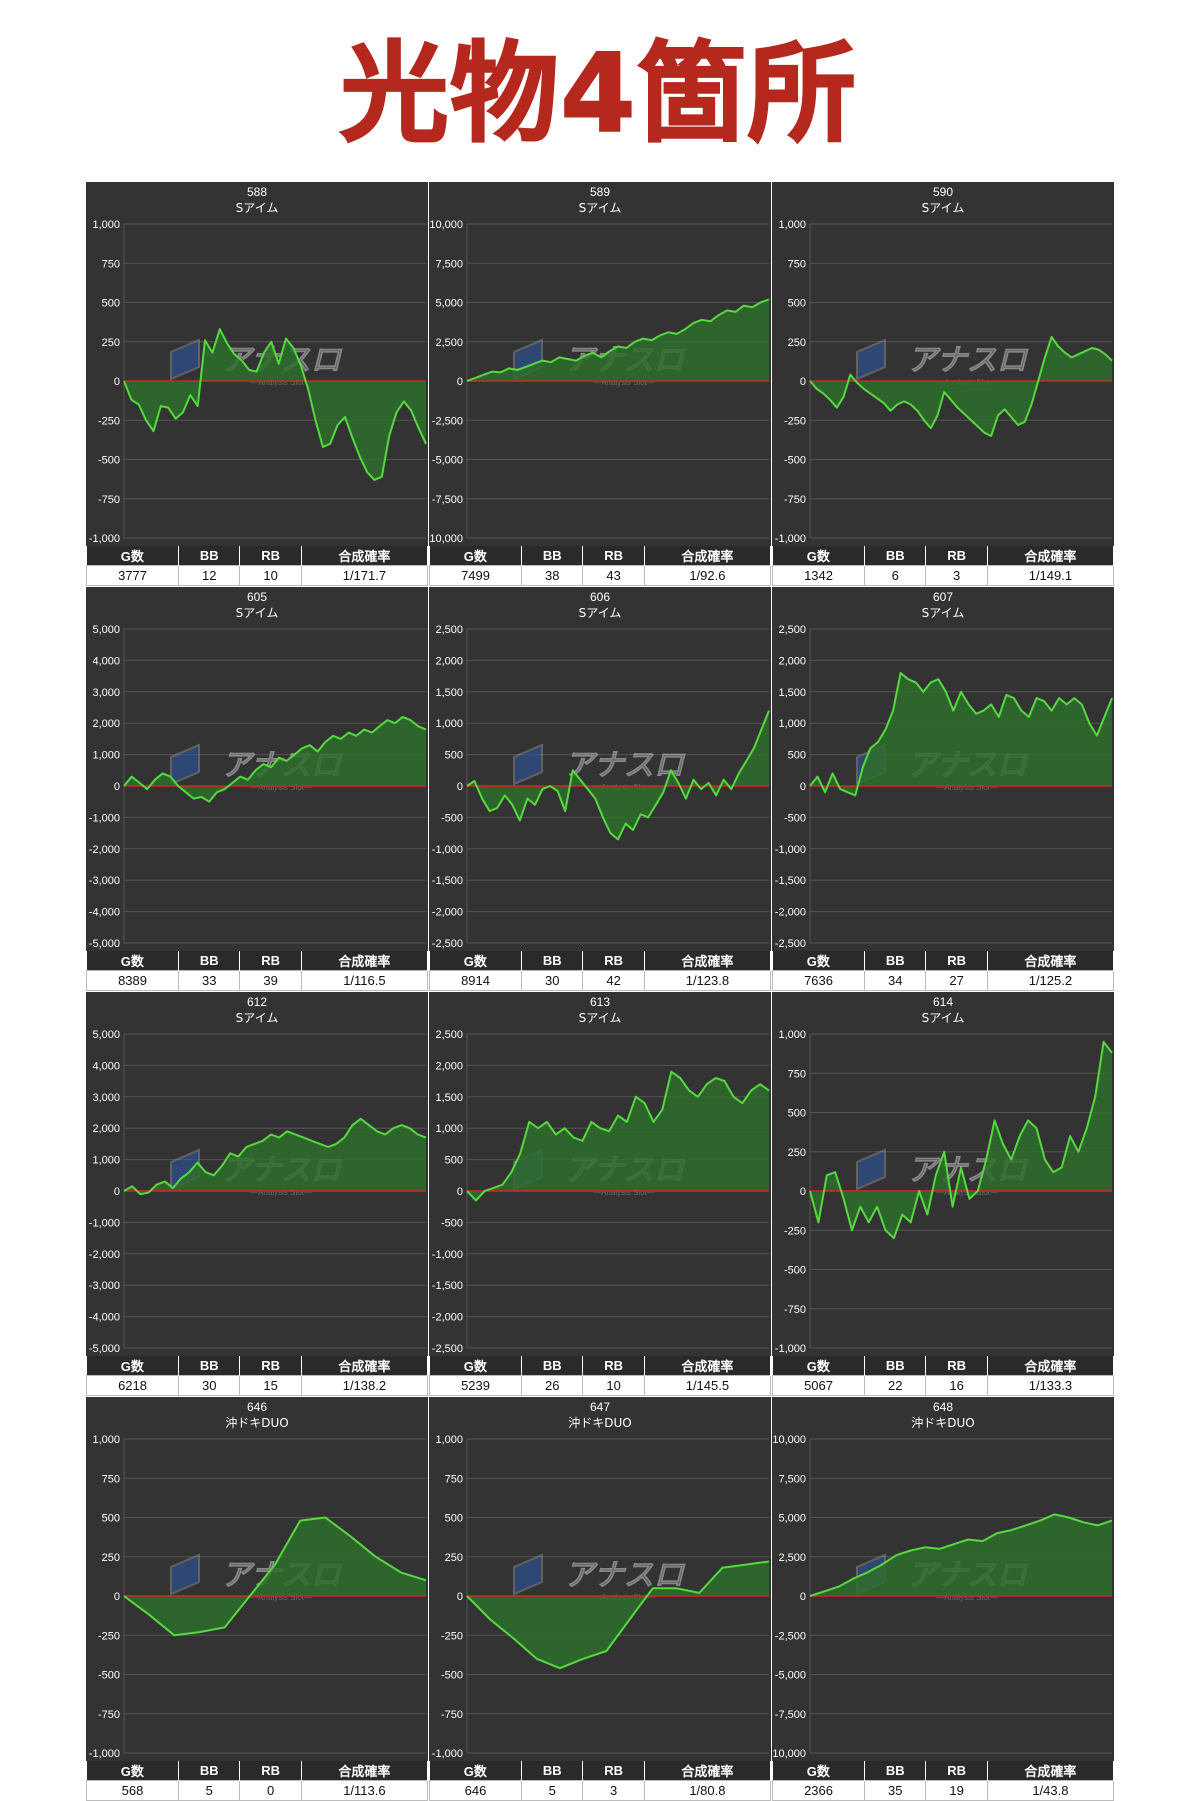 Image resolution: width=1198 pixels, height=1801 pixels. What do you see at coordinates (364, 980) in the screenshot?
I see `stats-value-rate: 1/116.5` at bounding box center [364, 980].